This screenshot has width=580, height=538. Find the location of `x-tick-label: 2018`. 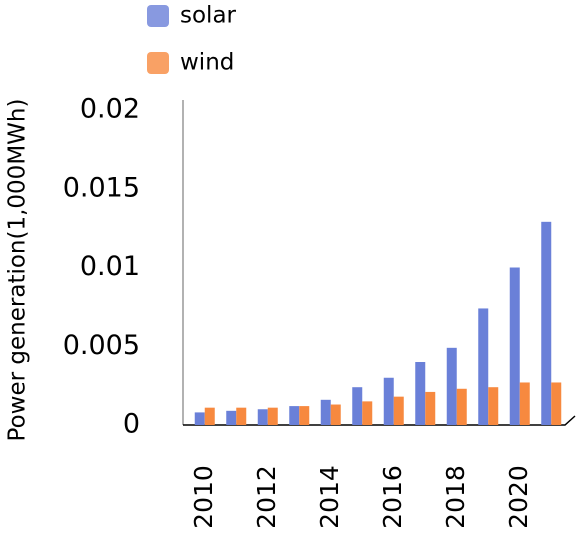

x-tick-label: 2018 is located at coordinates (455, 497).